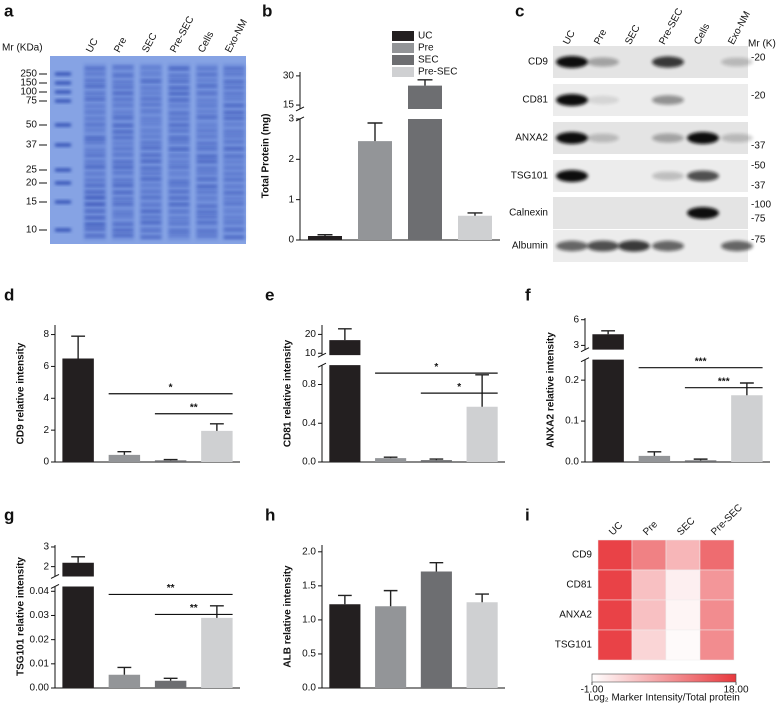 Image resolution: width=780 pixels, height=703 pixels. I want to click on panel-letter: d, so click(9, 294).